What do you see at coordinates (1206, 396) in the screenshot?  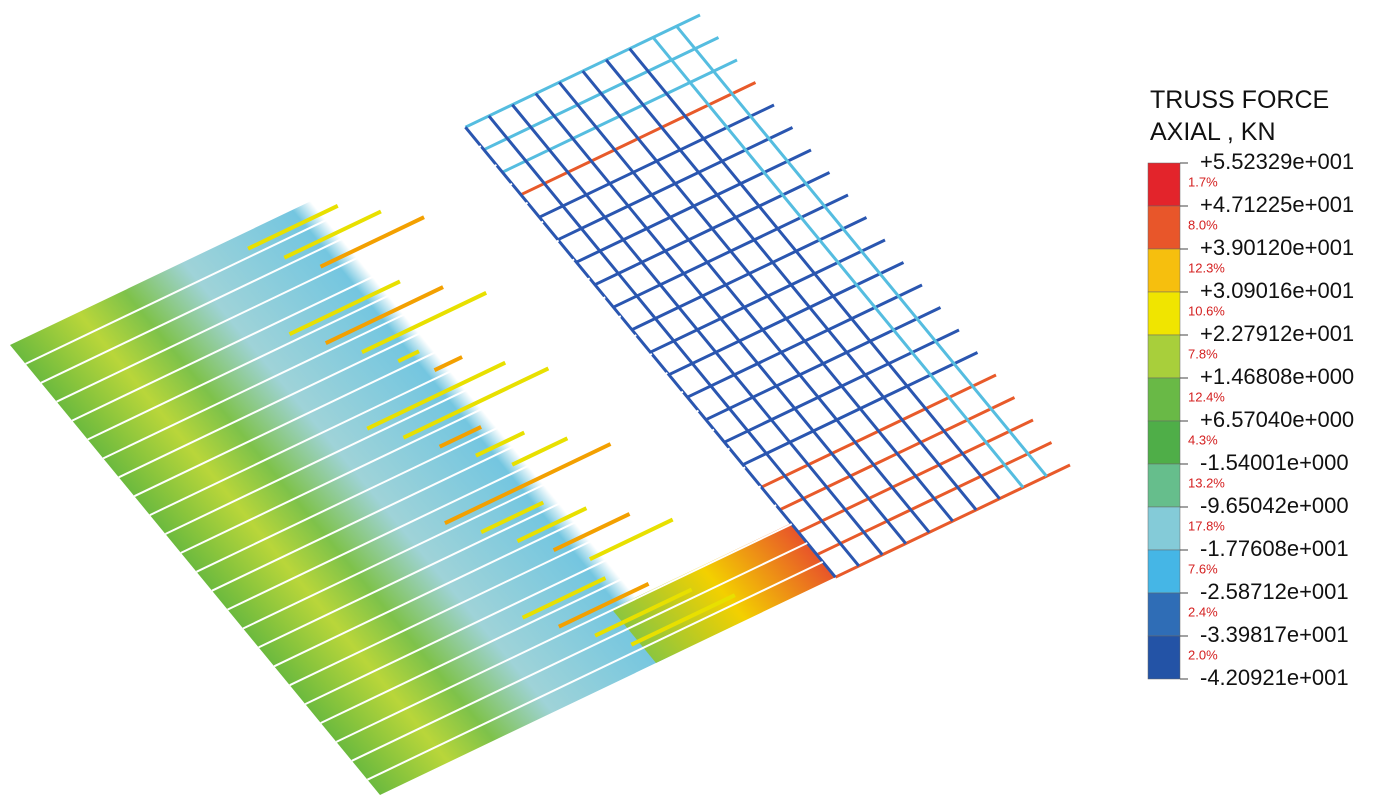 I see `percent-label: 12.4%` at bounding box center [1206, 396].